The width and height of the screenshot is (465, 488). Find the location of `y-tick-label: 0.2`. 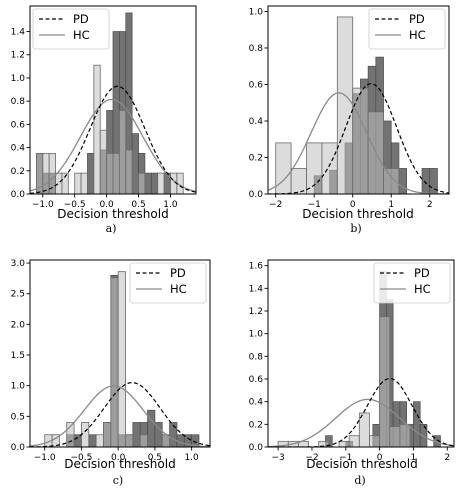

y-tick-label: 0.2 is located at coordinates (256, 425).